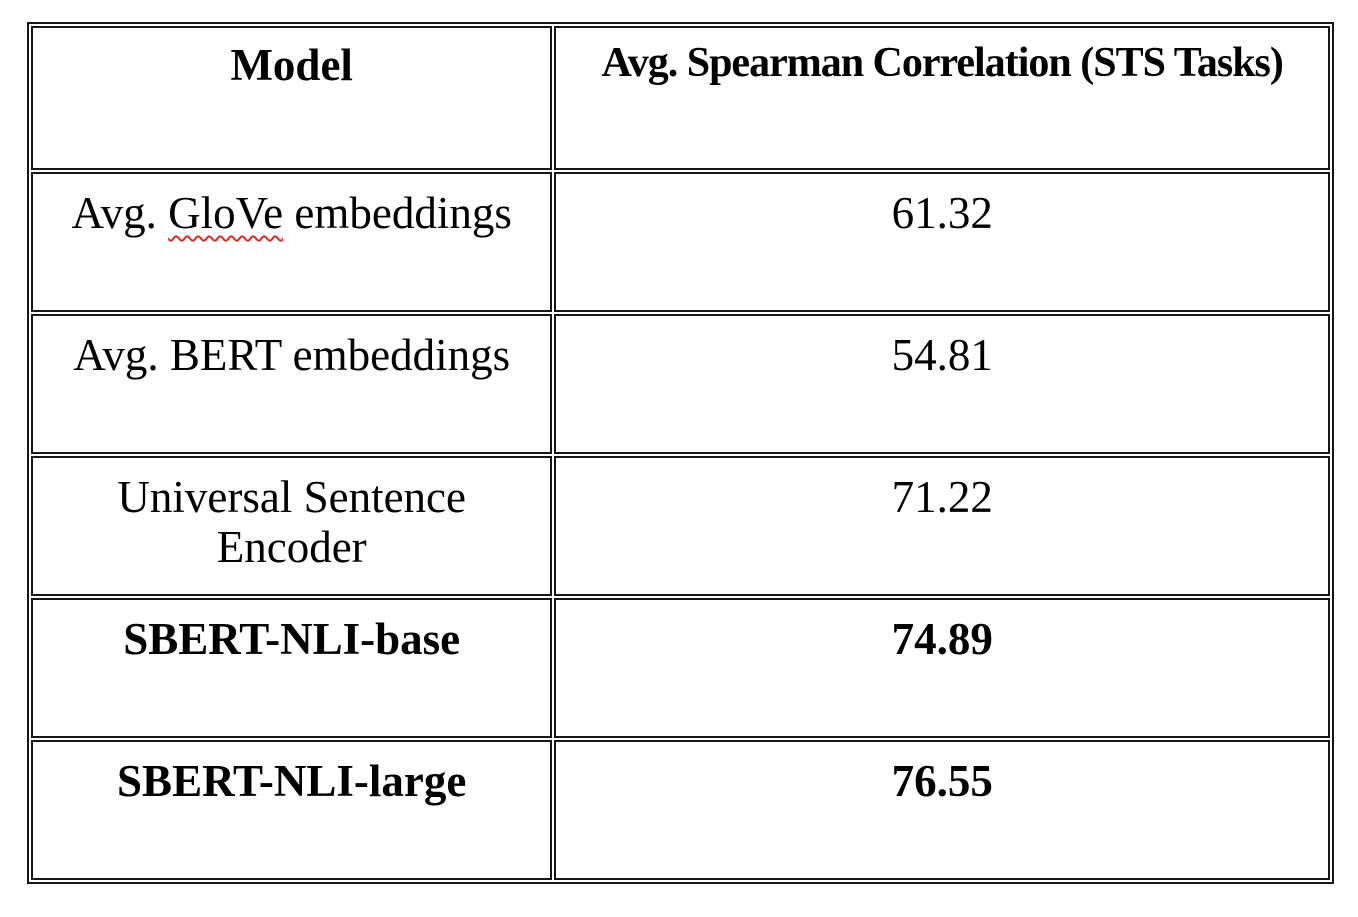 The image size is (1358, 917). I want to click on model-cell: Universal Sentence Encoder, so click(292, 526).